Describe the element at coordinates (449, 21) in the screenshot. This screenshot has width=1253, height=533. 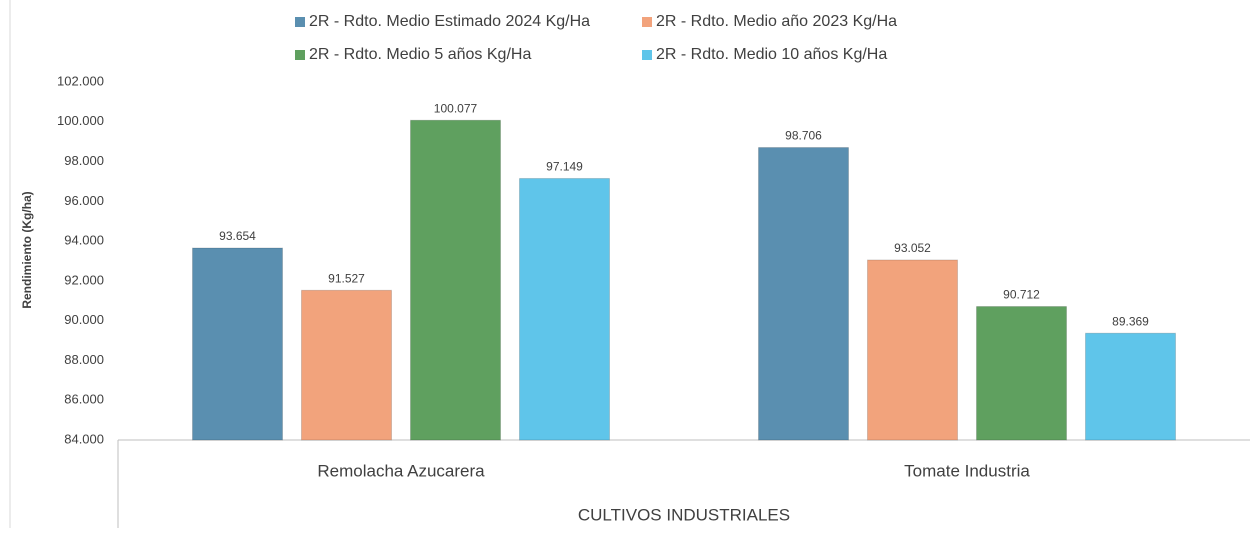
I see `legend-label: 2R - Rdto. Medio Estimado 2024 Kg/Ha` at that location.